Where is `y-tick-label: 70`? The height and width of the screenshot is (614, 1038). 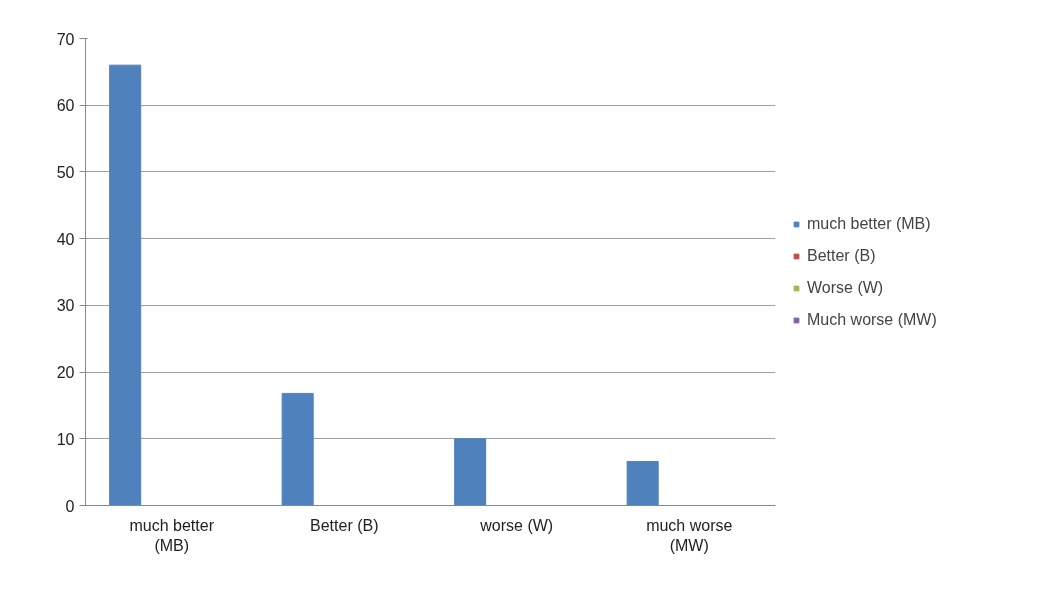
y-tick-label: 70 is located at coordinates (65, 39).